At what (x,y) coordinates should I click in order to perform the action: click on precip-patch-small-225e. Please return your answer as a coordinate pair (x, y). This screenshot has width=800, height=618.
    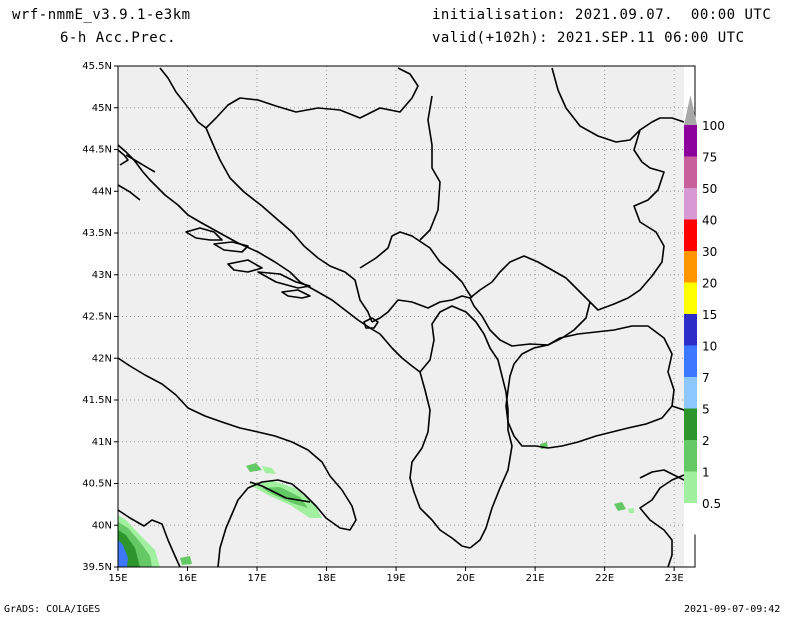
    Looking at the image, I should click on (631, 510).